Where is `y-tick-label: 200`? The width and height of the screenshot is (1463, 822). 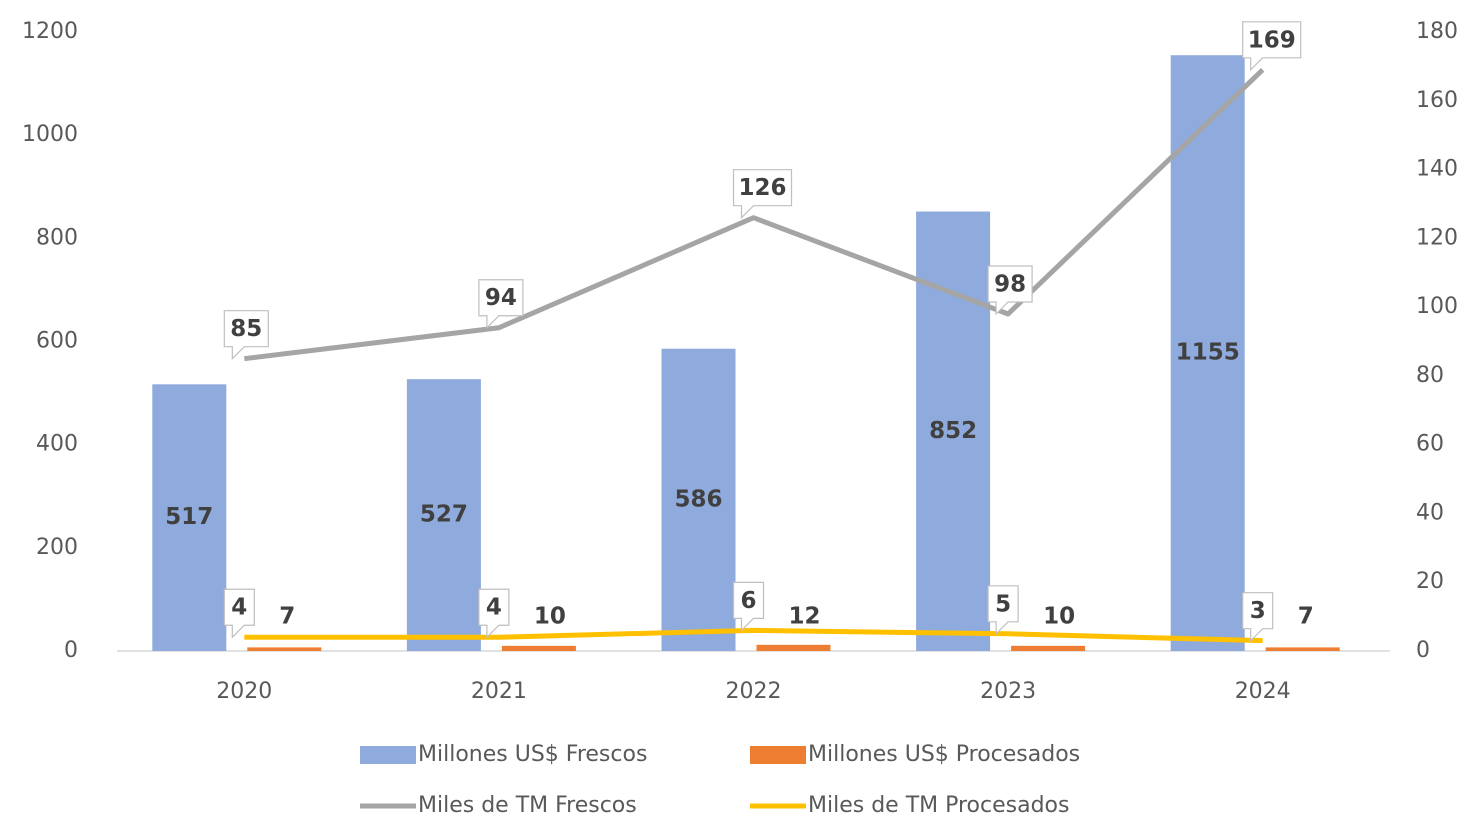 y-tick-label: 200 is located at coordinates (57, 547).